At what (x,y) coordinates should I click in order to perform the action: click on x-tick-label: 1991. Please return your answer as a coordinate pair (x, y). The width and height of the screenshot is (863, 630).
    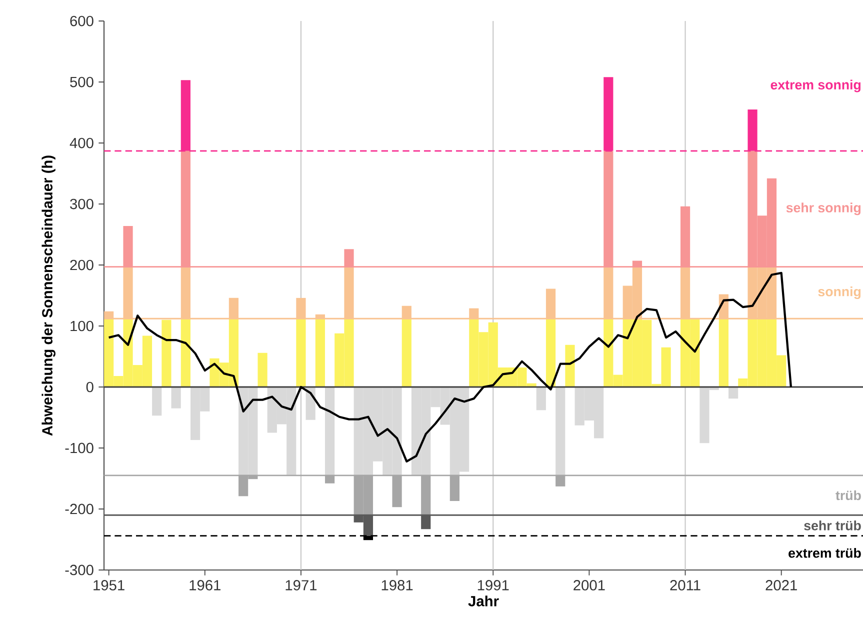
    Looking at the image, I should click on (493, 585).